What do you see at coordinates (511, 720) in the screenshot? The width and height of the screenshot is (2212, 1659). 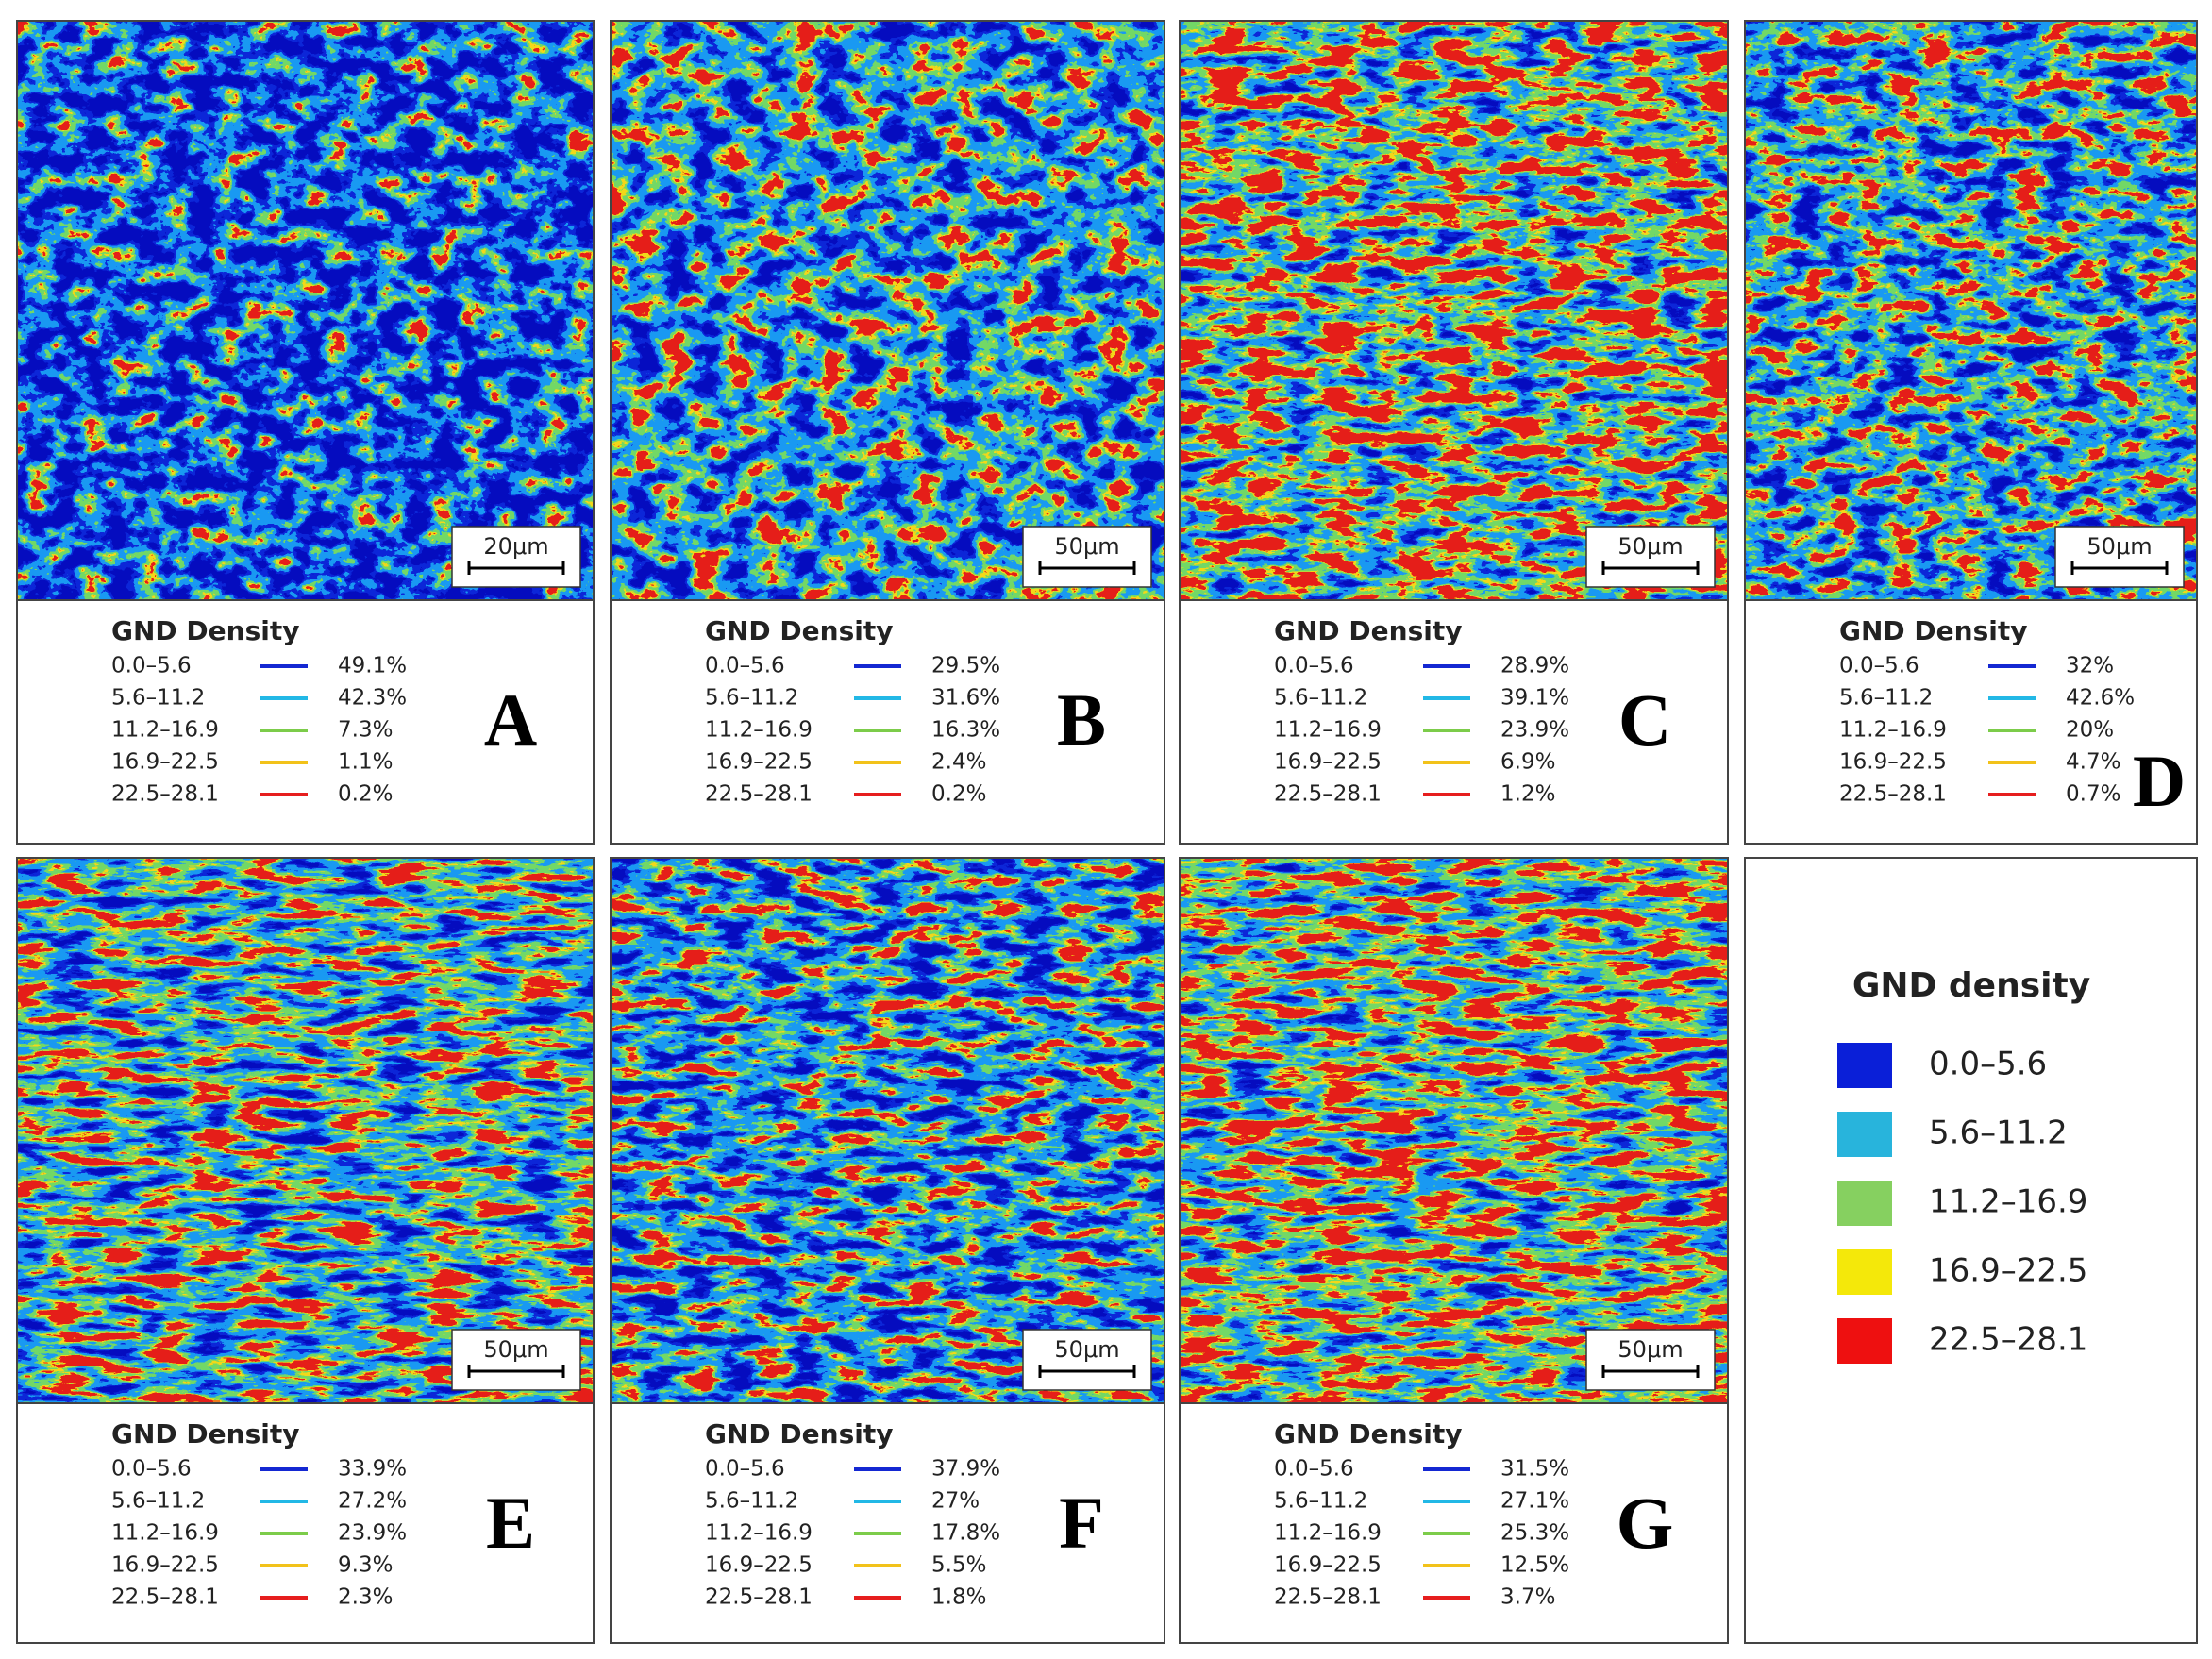 I see `panel-label: A` at bounding box center [511, 720].